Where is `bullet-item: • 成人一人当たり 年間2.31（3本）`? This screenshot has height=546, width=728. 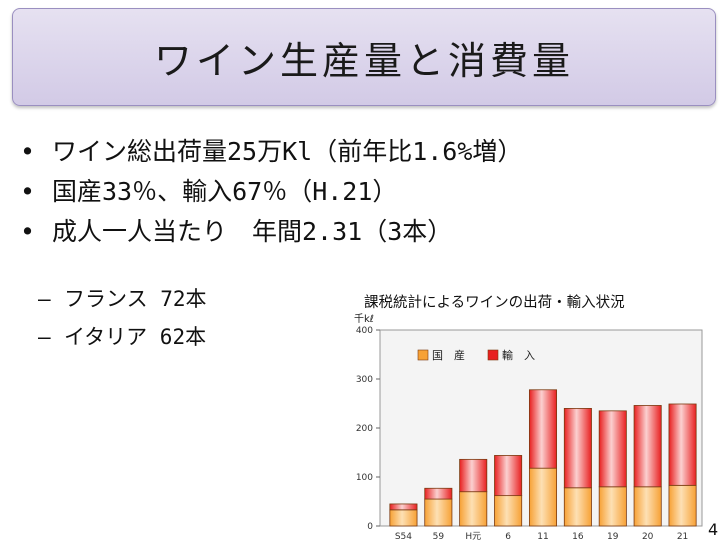
bullet-item: • 成人一人当たり 年間2.31（3本） is located at coordinates (271, 232).